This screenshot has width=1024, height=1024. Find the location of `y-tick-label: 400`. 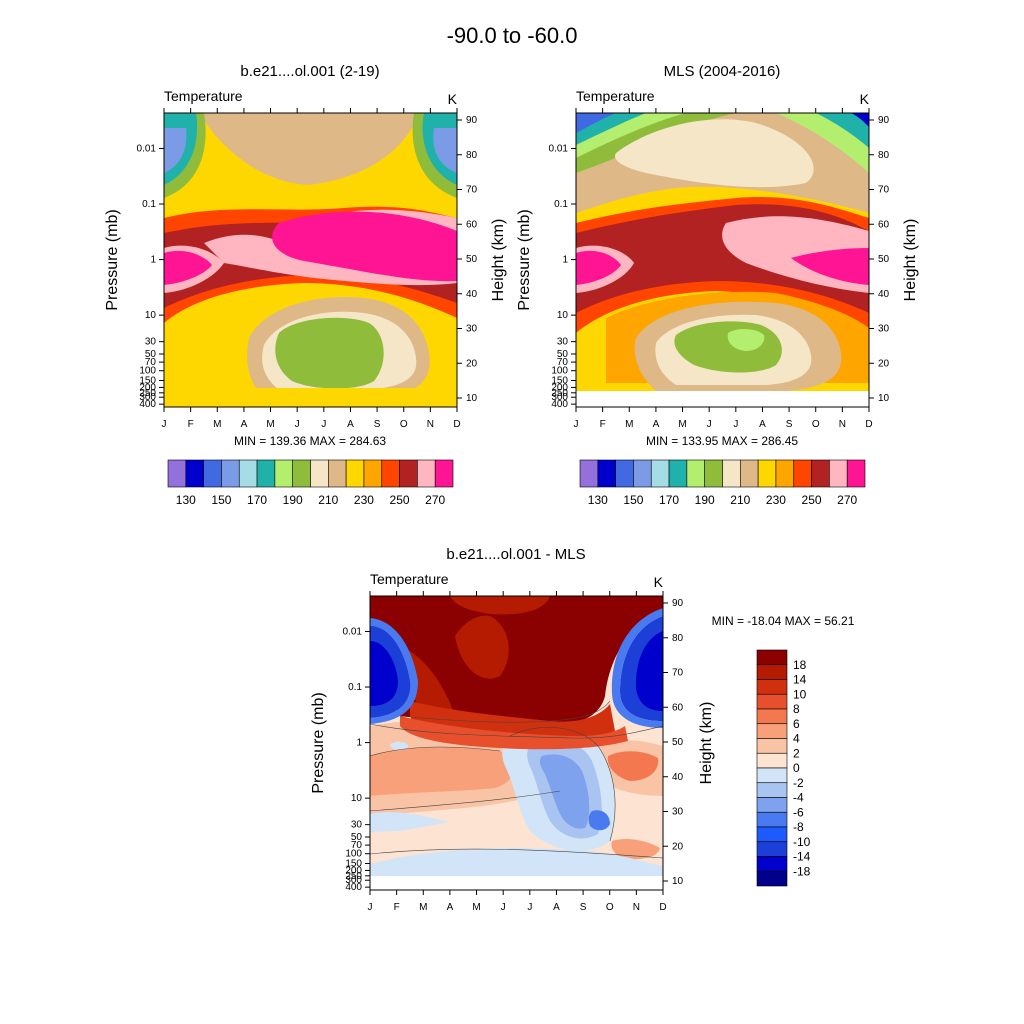

y-tick-label: 400 is located at coordinates (353, 887).